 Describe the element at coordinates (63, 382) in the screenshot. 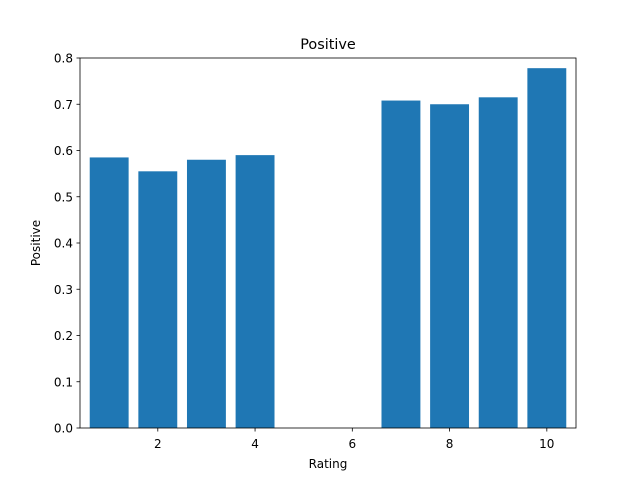

I see `y-tick-label: 0.1` at that location.